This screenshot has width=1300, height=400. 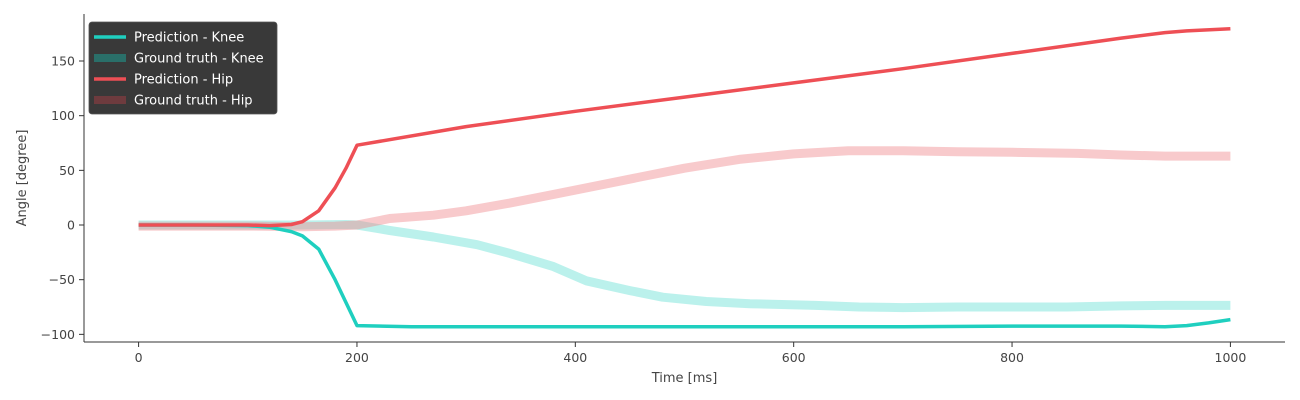 I want to click on x-tick-label: 1000, so click(x=1231, y=357).